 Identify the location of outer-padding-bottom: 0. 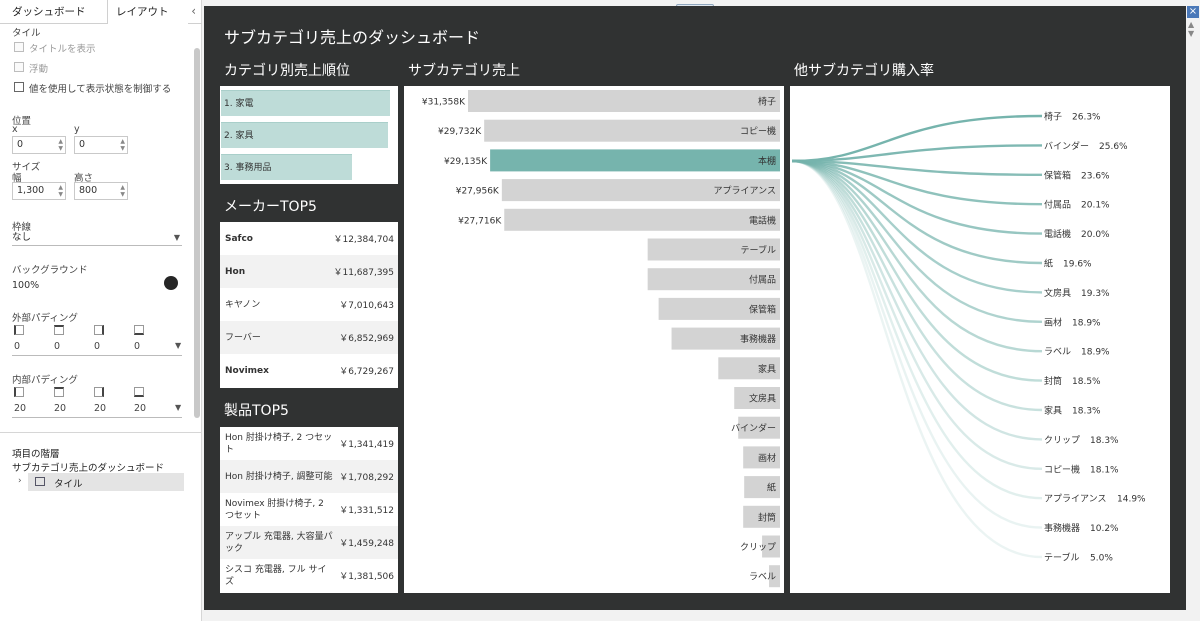
(137, 346).